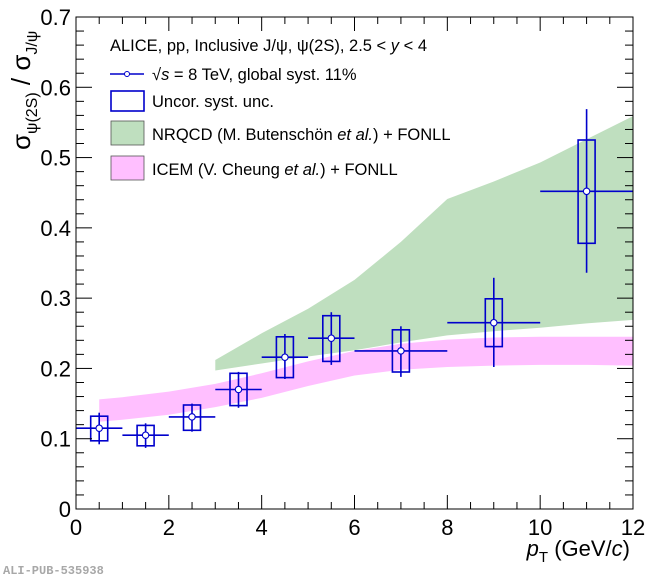  What do you see at coordinates (21, 142) in the screenshot?
I see `y-axis-sigma-num: σ` at bounding box center [21, 142].